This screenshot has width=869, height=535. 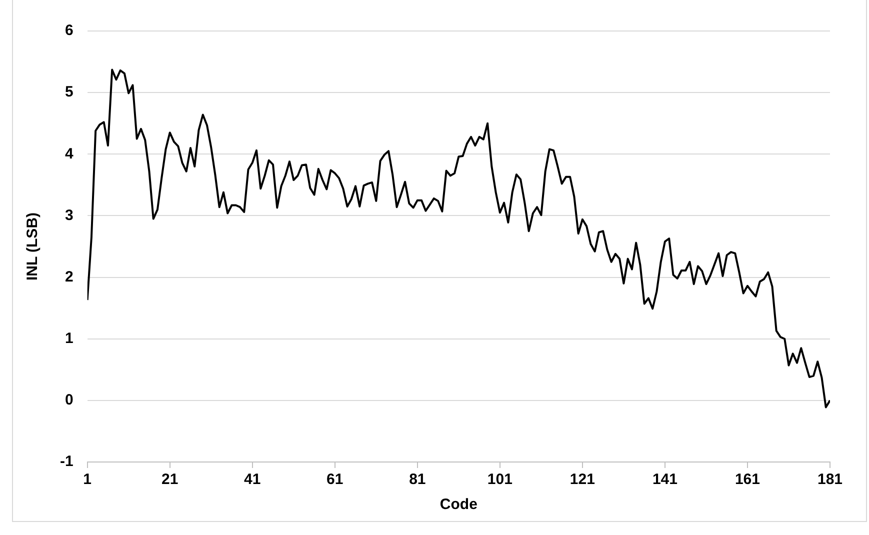 I want to click on x-axis-title: Code, so click(x=459, y=505).